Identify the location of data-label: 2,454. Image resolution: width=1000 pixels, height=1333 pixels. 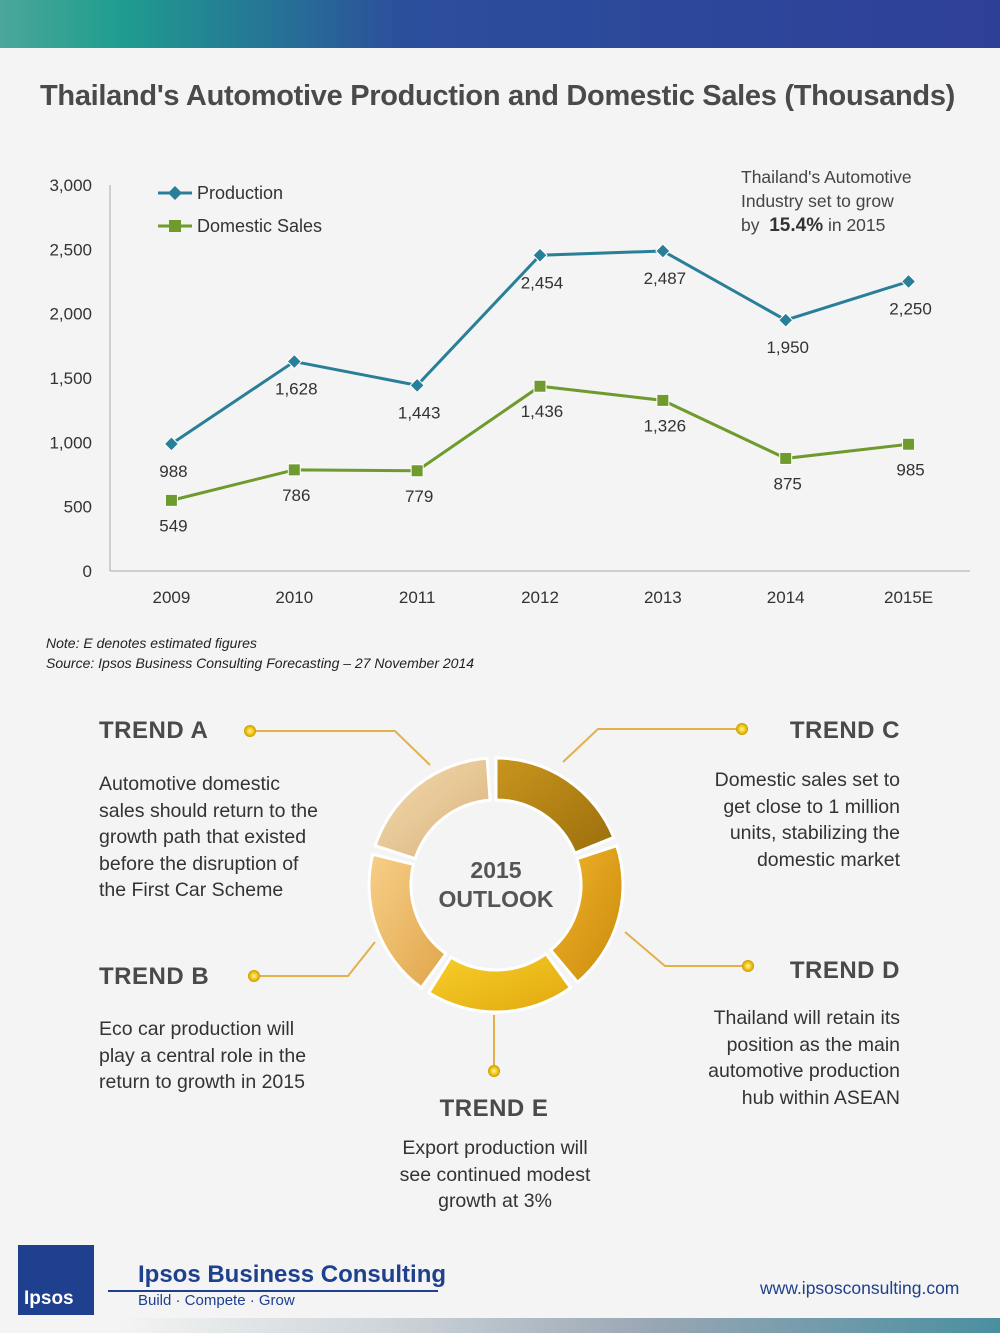
(542, 282).